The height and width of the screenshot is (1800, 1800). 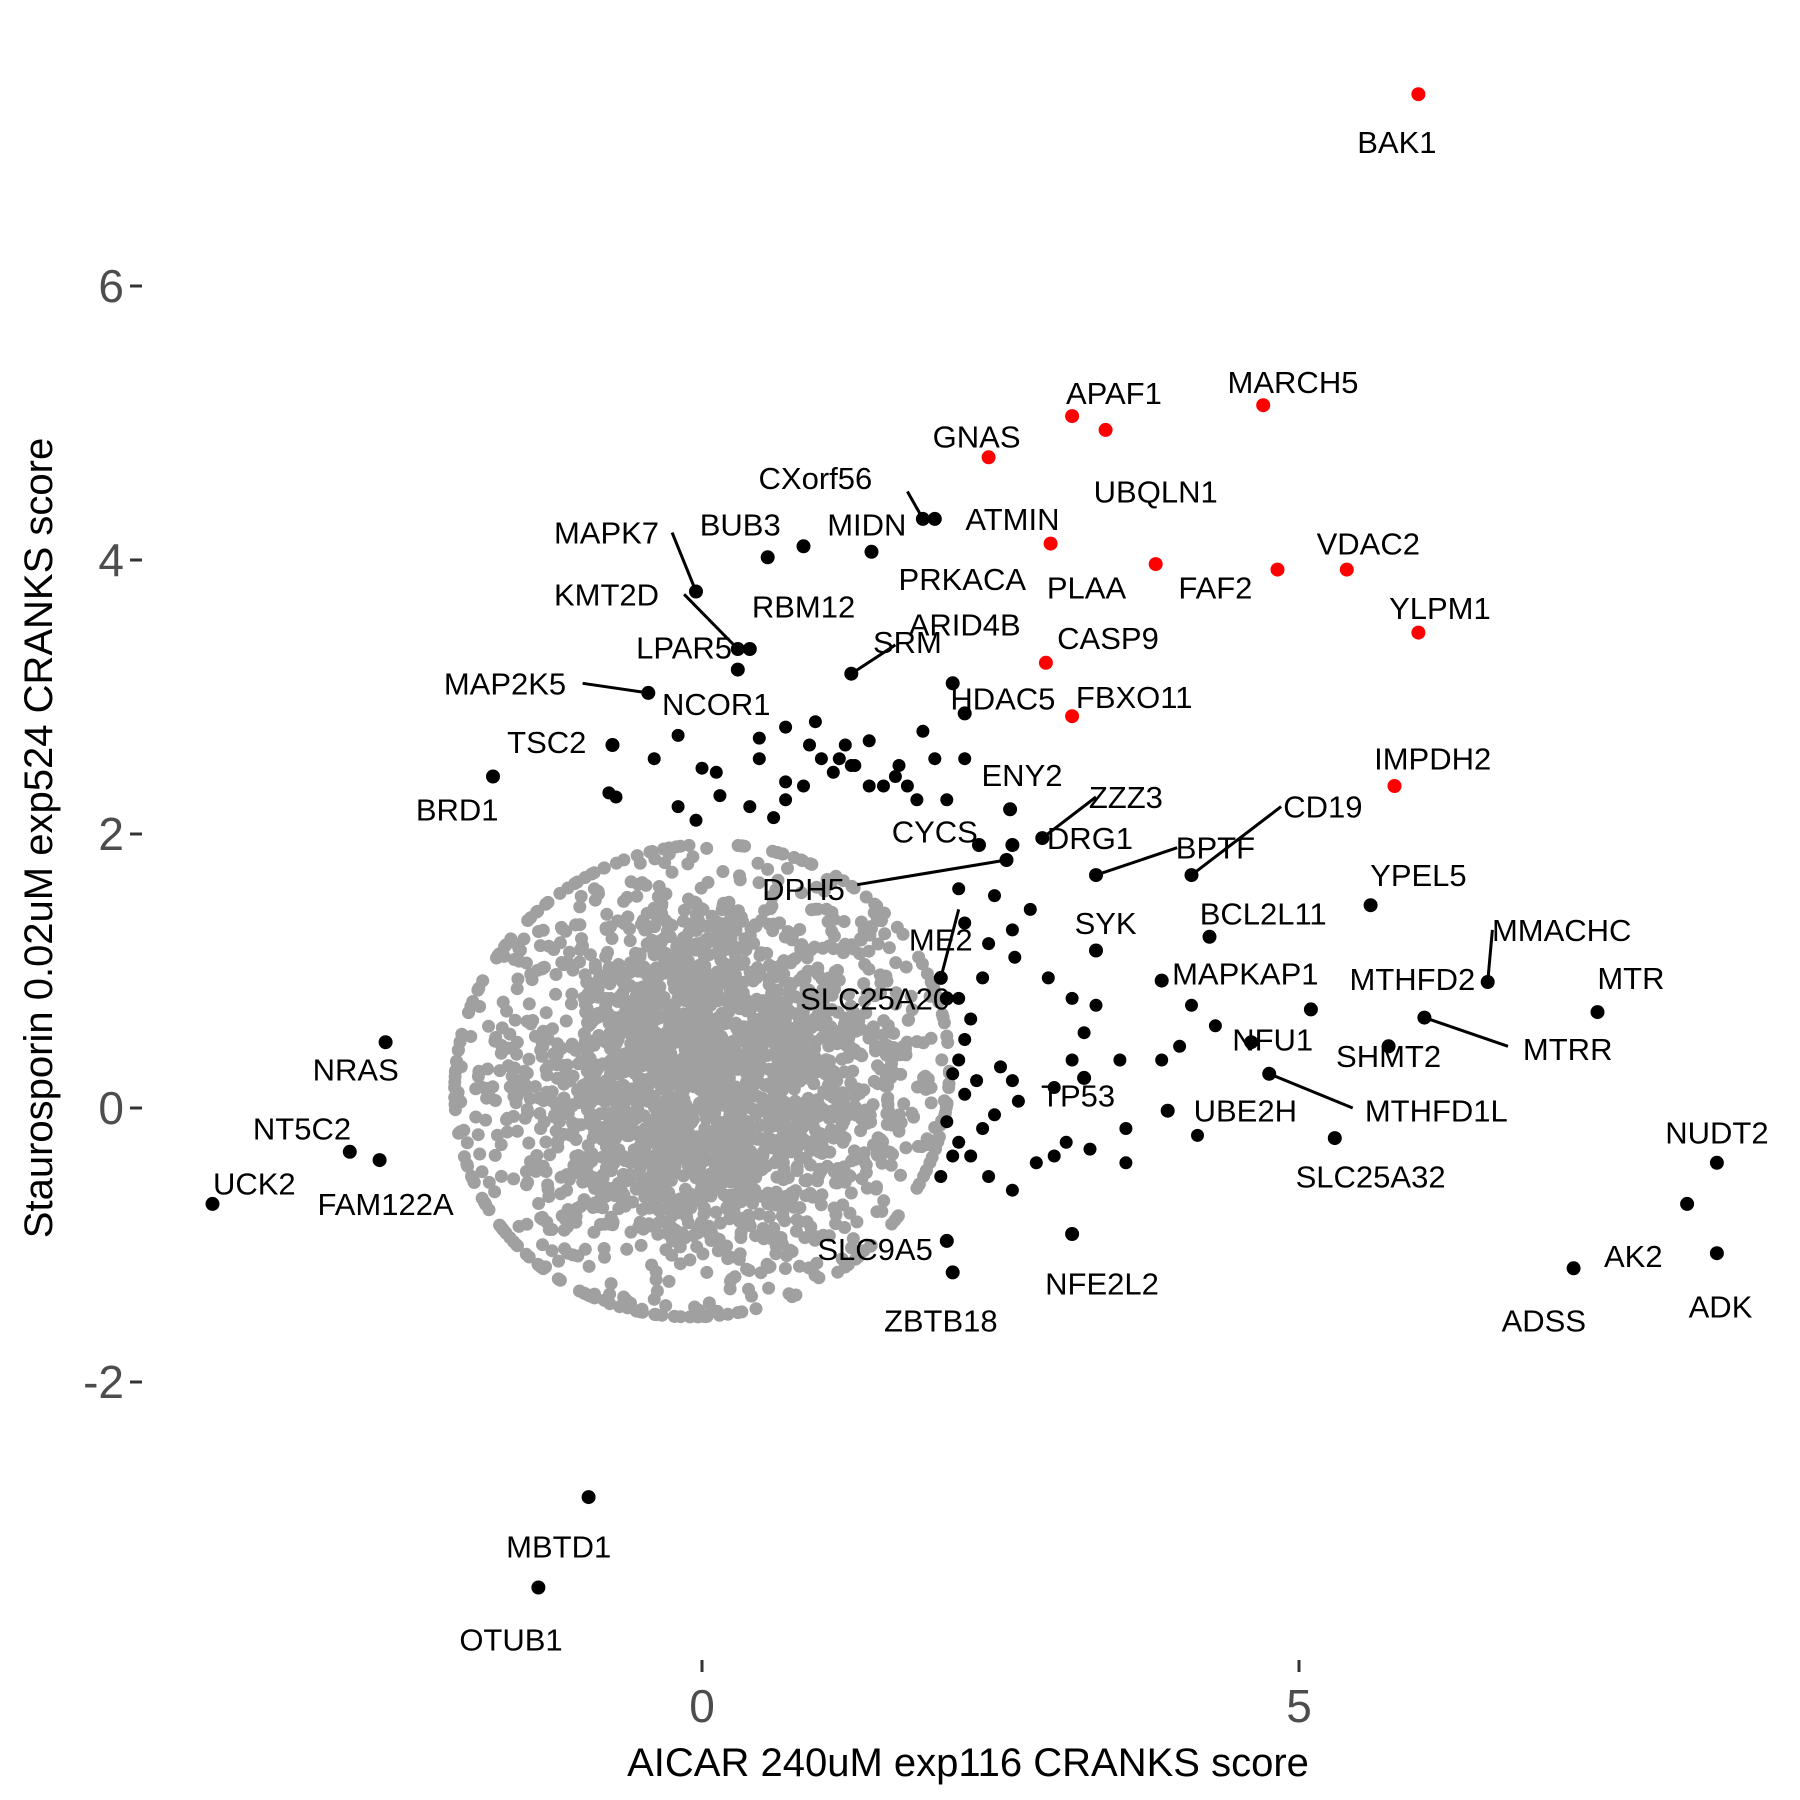 I want to click on labeled-point-shmt2, so click(x=1388, y=1046).